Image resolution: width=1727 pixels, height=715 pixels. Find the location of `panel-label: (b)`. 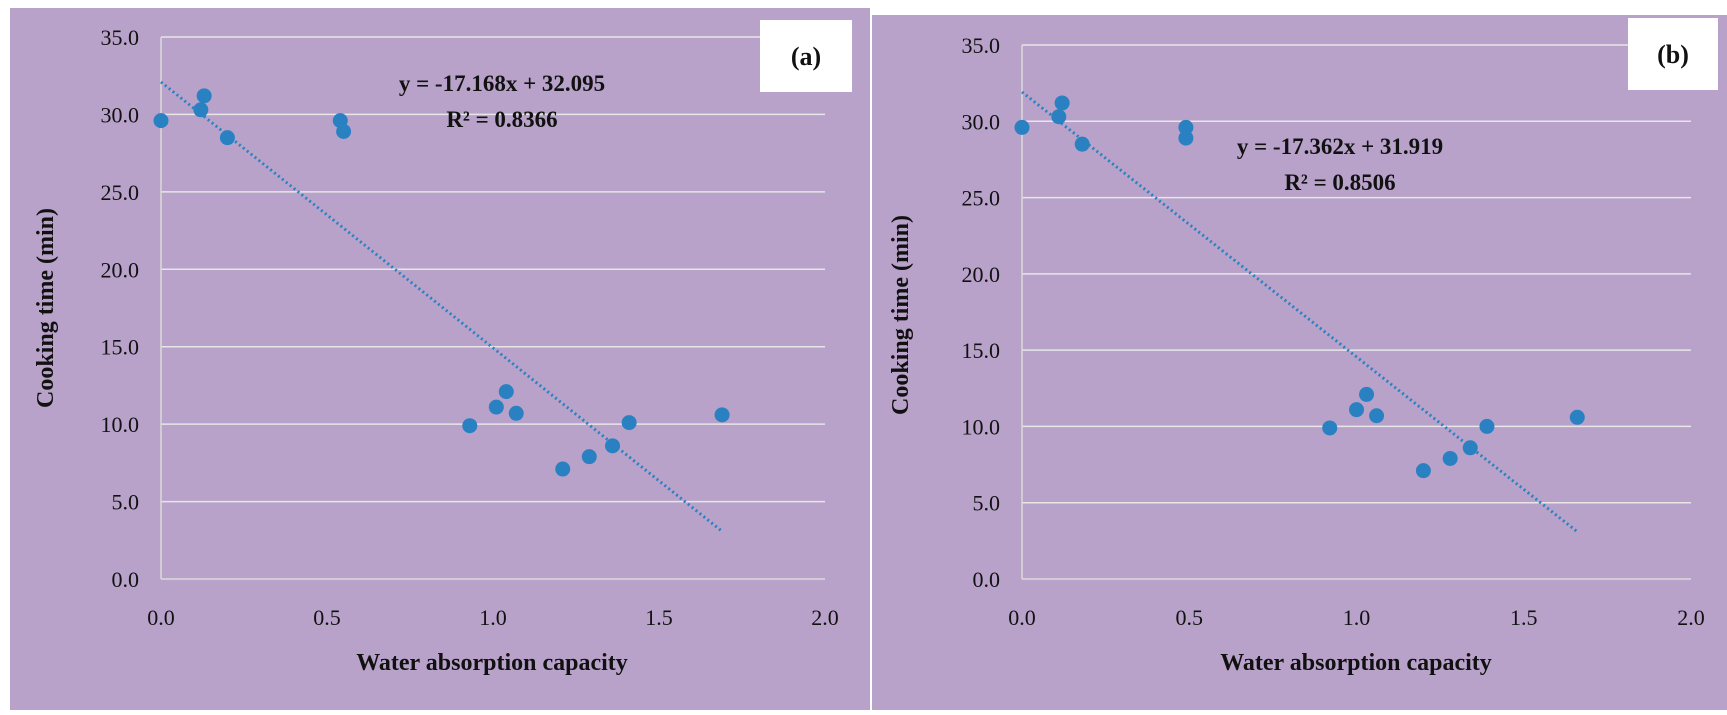

panel-label: (b) is located at coordinates (1673, 54).